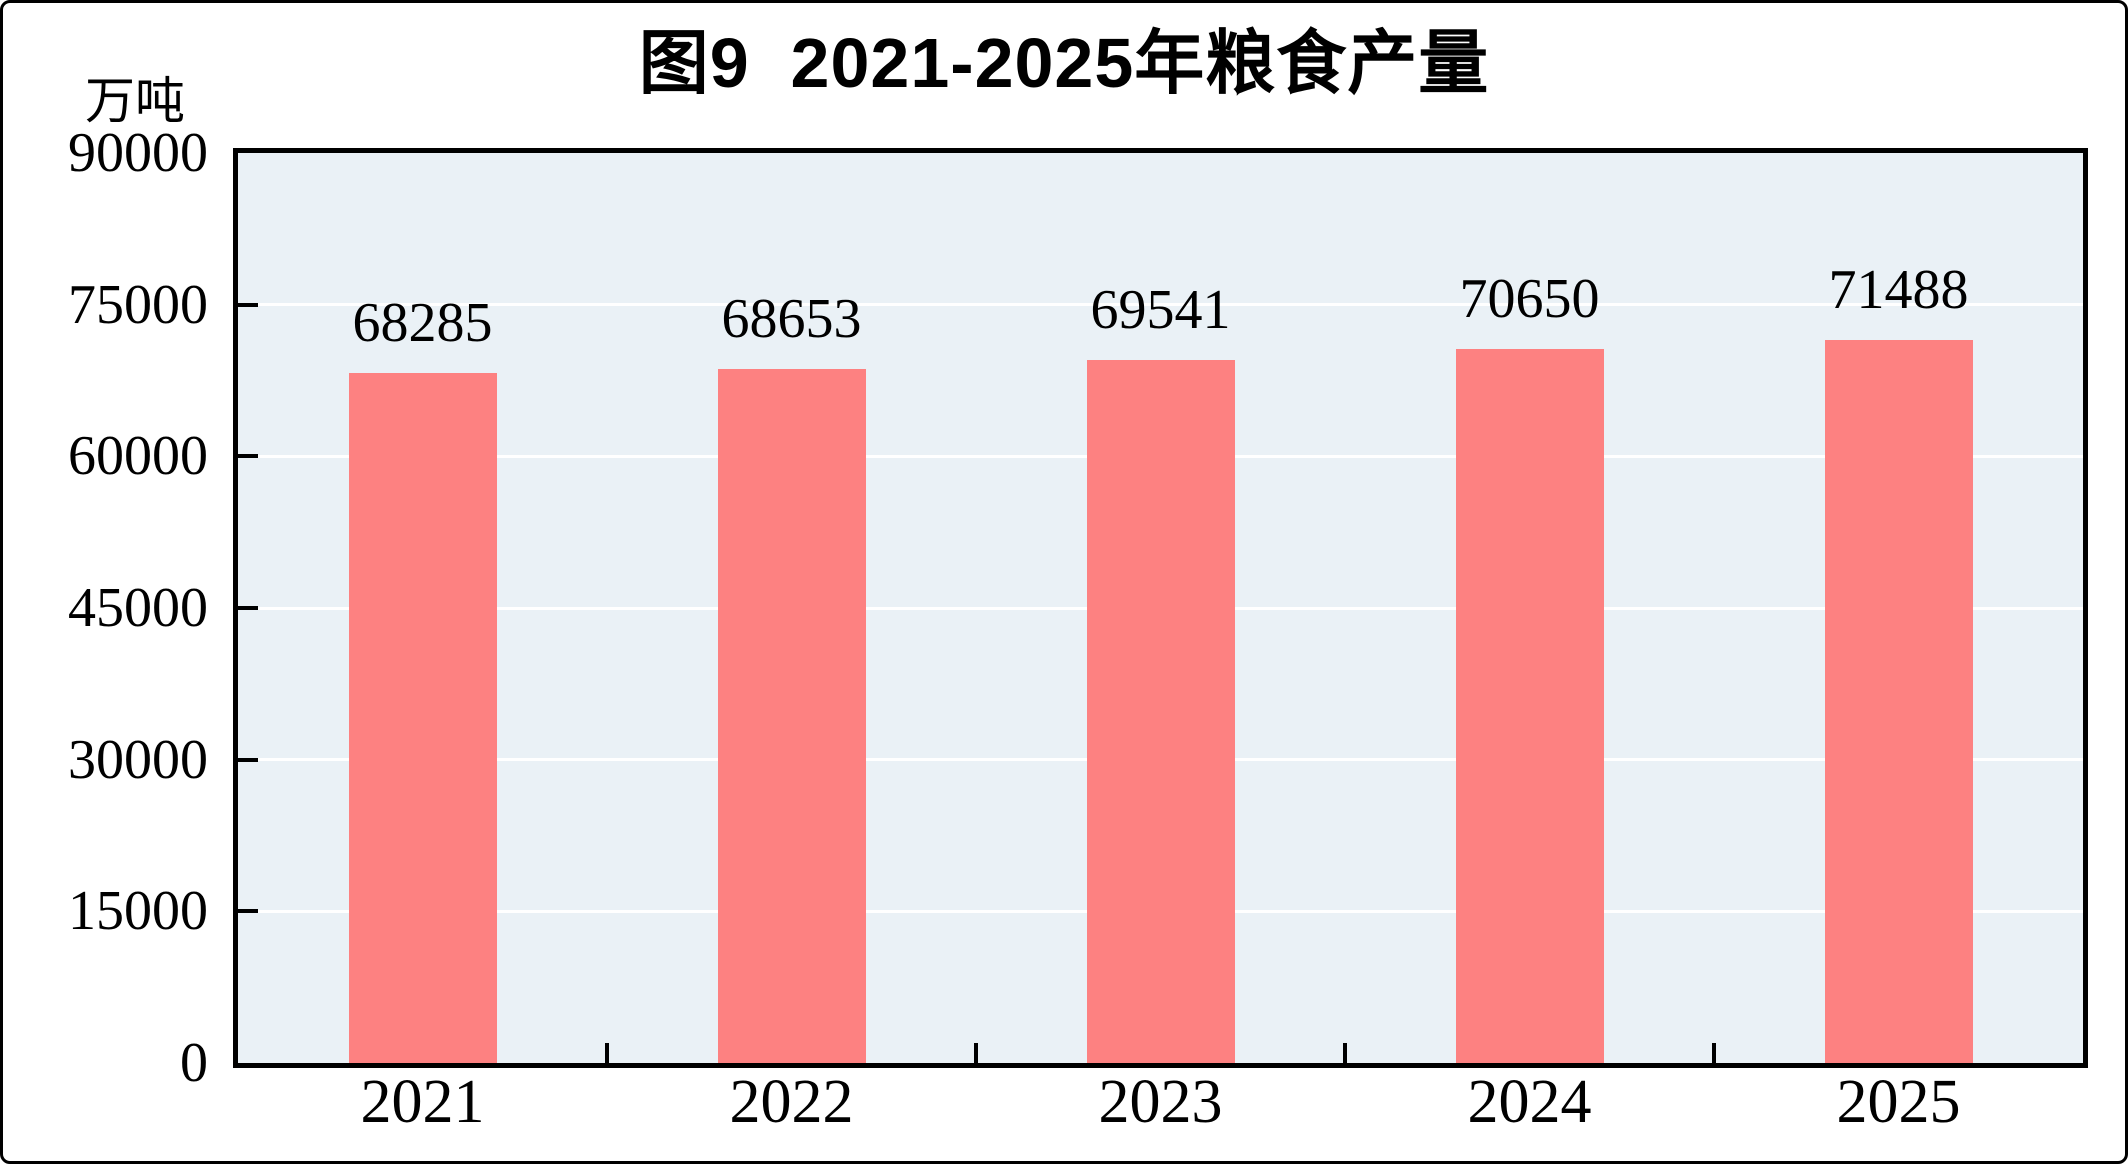  I want to click on x-tick-label: 2025, so click(1898, 1102).